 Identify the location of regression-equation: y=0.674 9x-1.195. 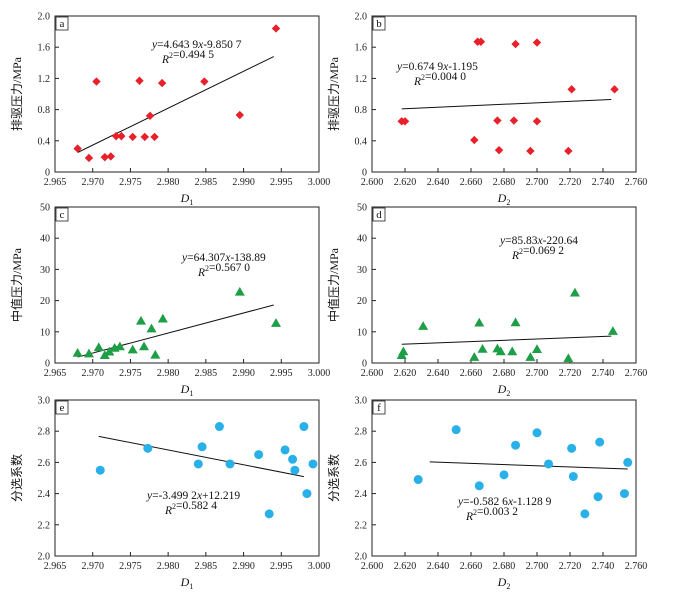
(437, 67).